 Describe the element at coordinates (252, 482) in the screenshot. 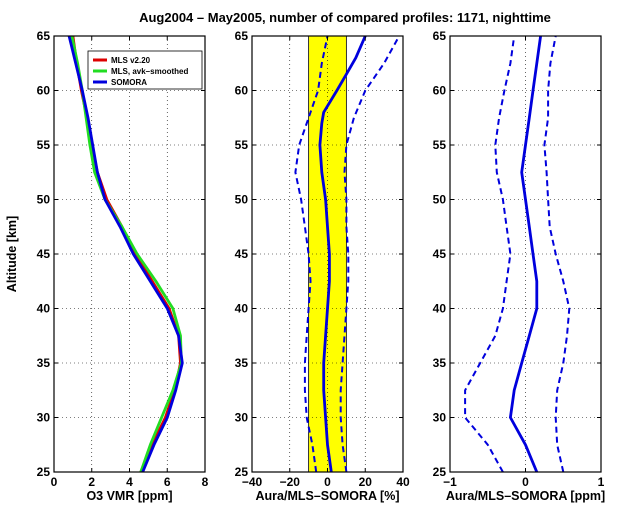

I see `x-tick-label: −40` at that location.